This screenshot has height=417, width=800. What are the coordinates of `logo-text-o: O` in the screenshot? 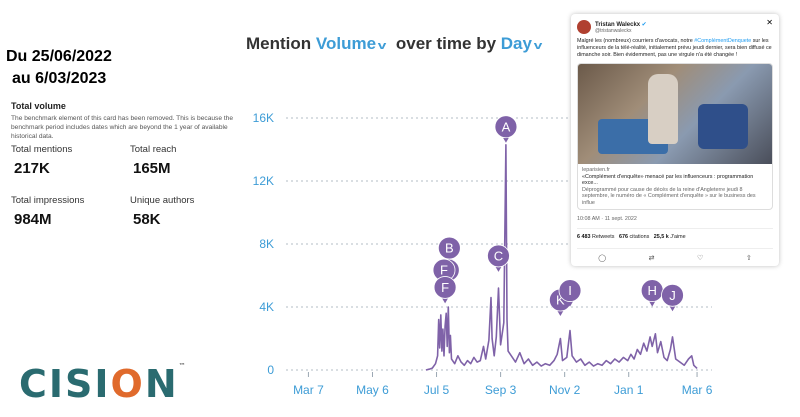 It's located at (127, 384).